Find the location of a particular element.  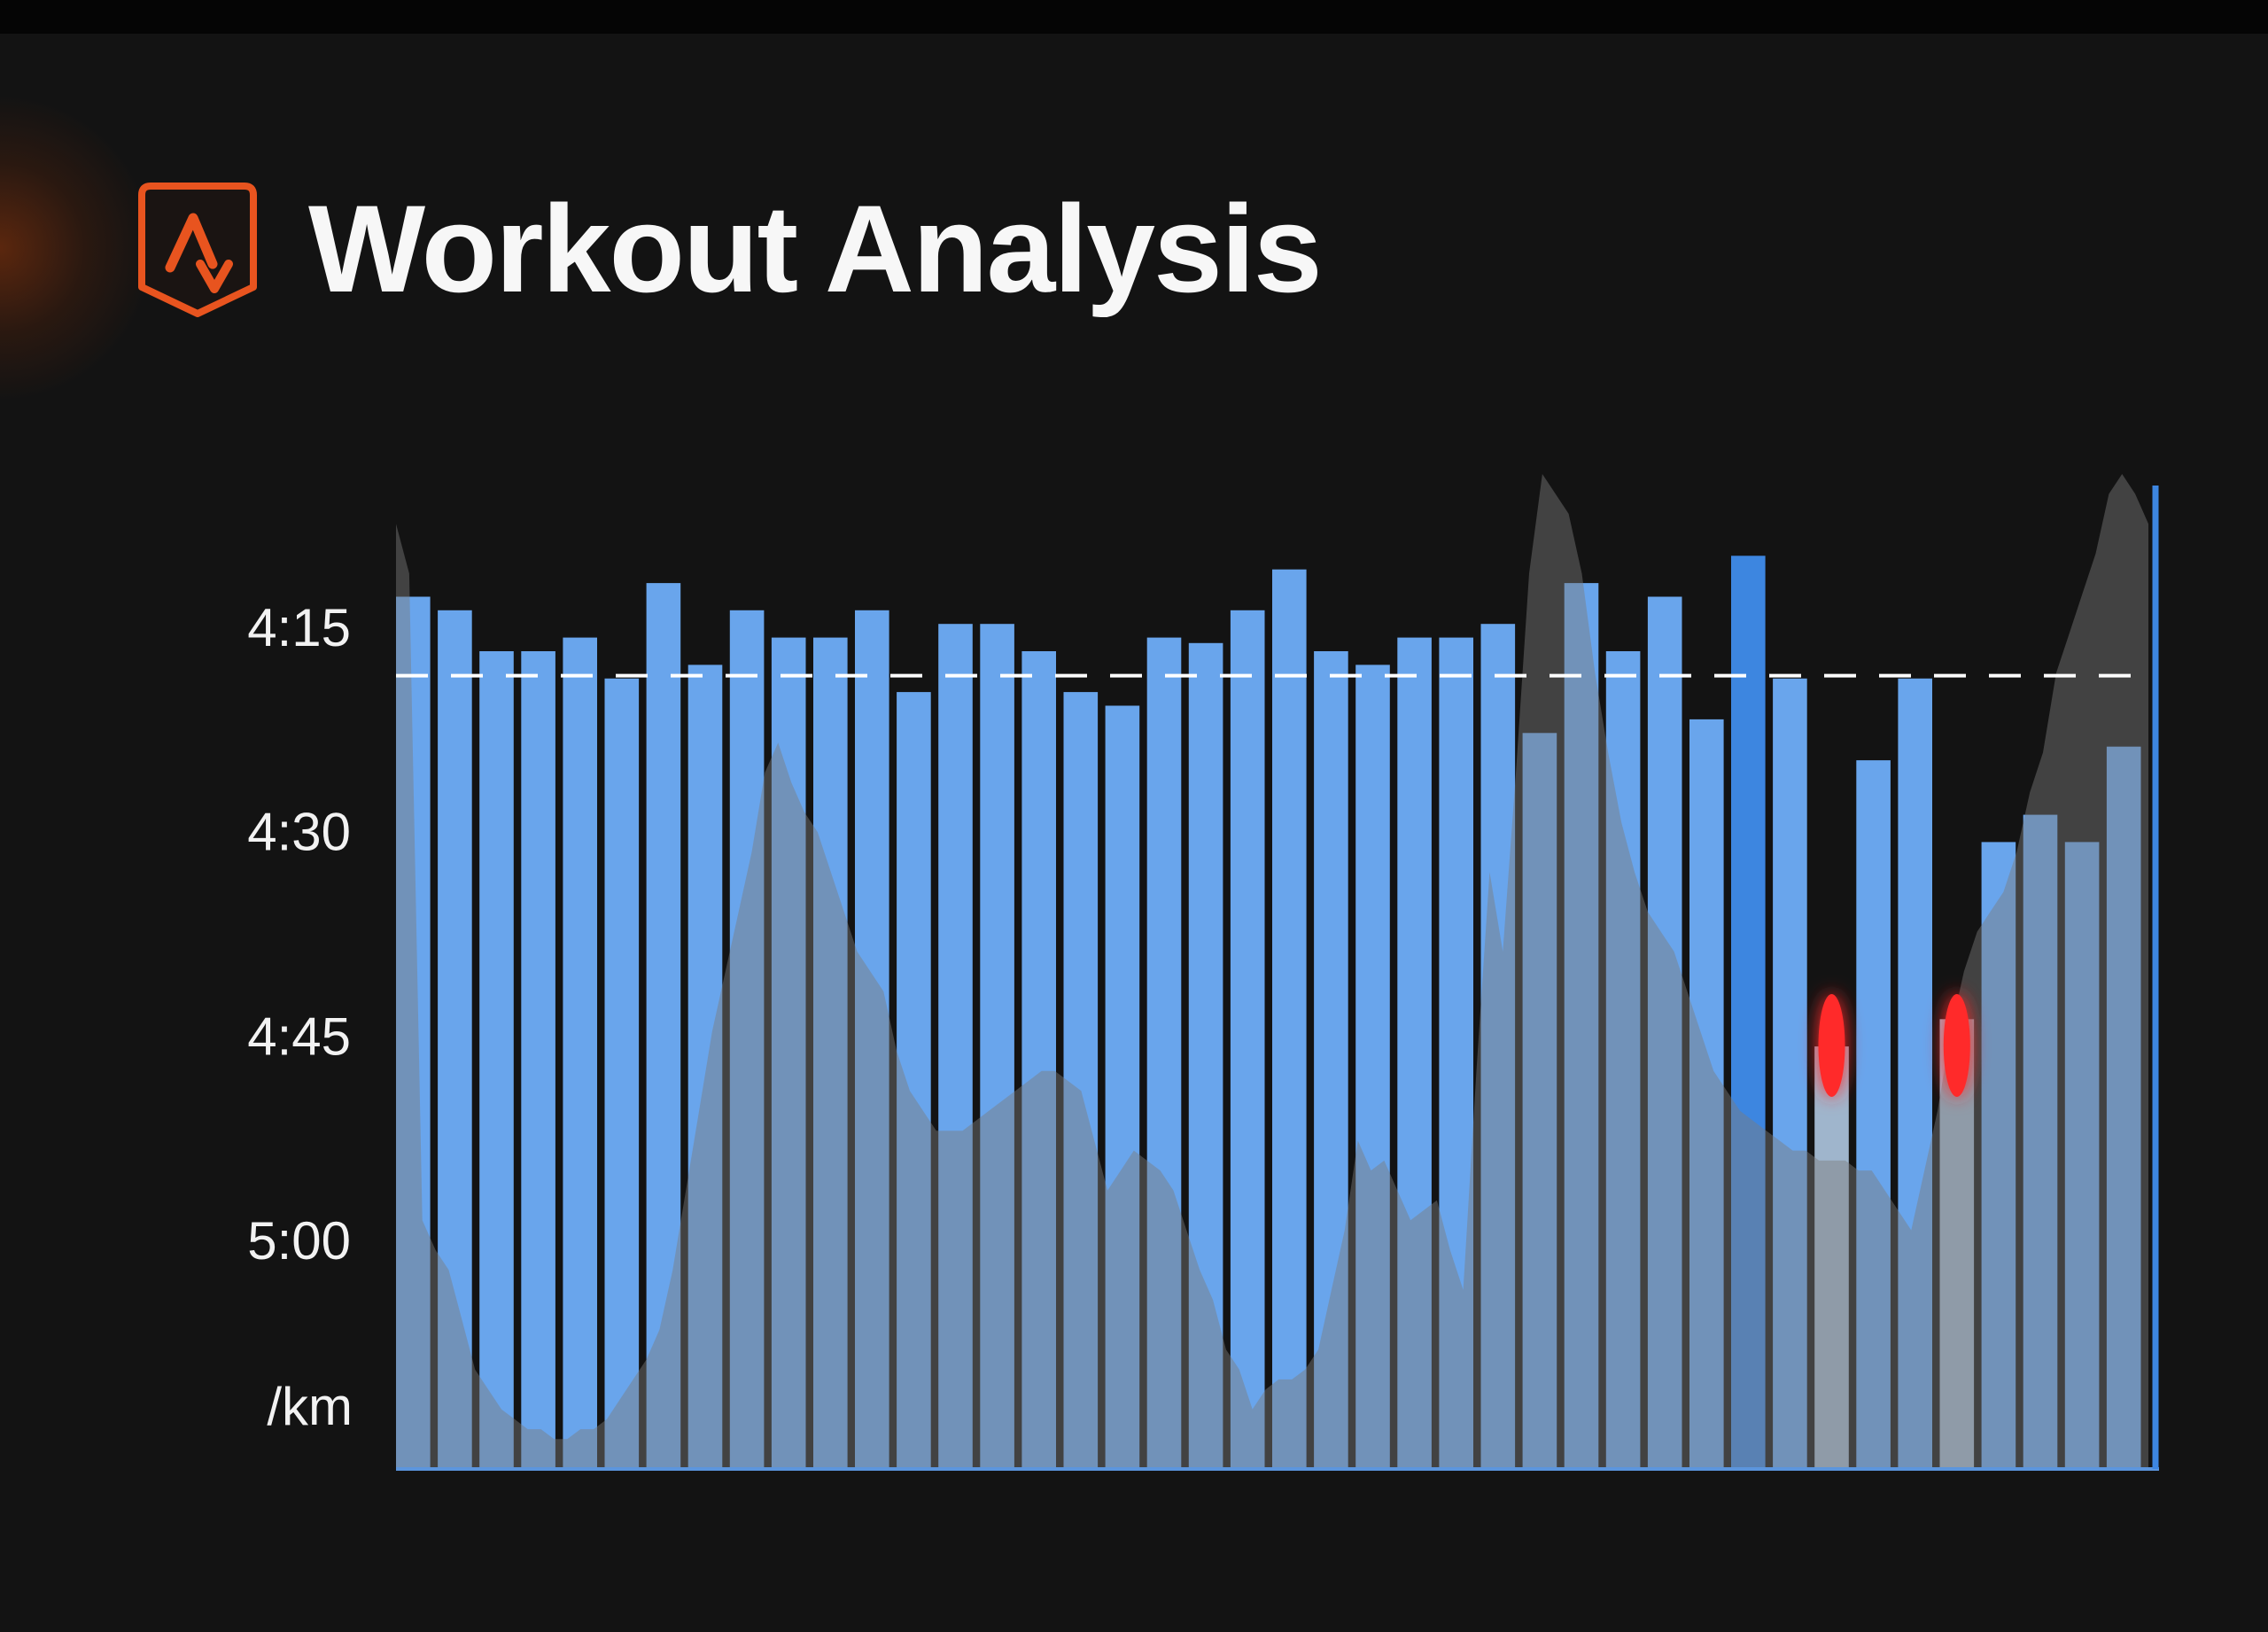

top-bar is located at coordinates (1134, 17).